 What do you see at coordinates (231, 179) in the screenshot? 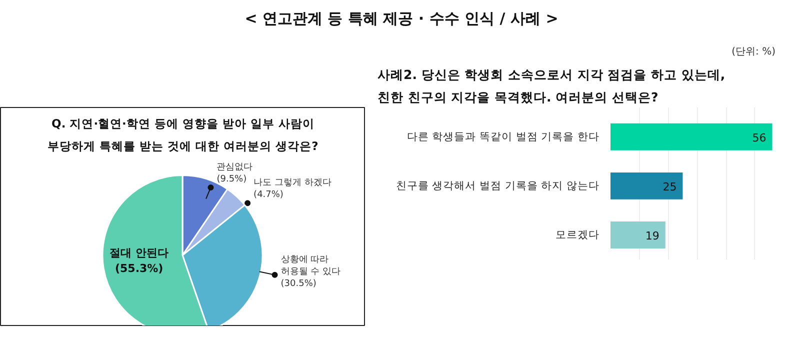
I see `data-label: (9.5%)` at bounding box center [231, 179].